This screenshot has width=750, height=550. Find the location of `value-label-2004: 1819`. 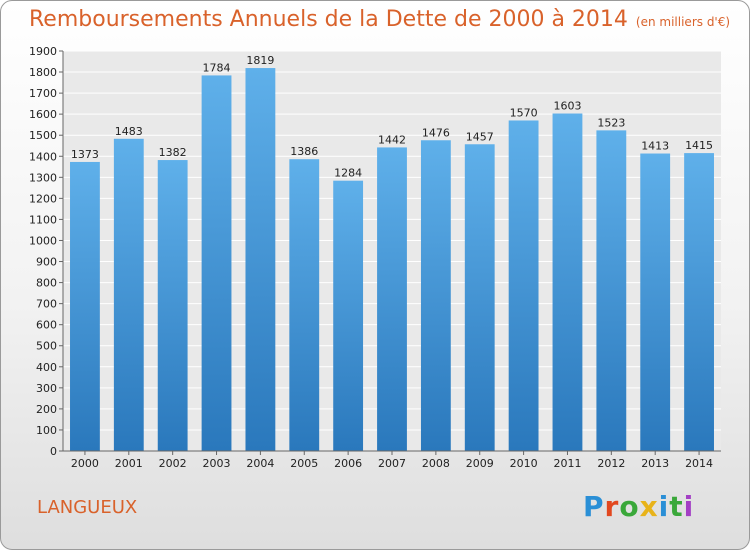

value-label-2004: 1819 is located at coordinates (260, 60).